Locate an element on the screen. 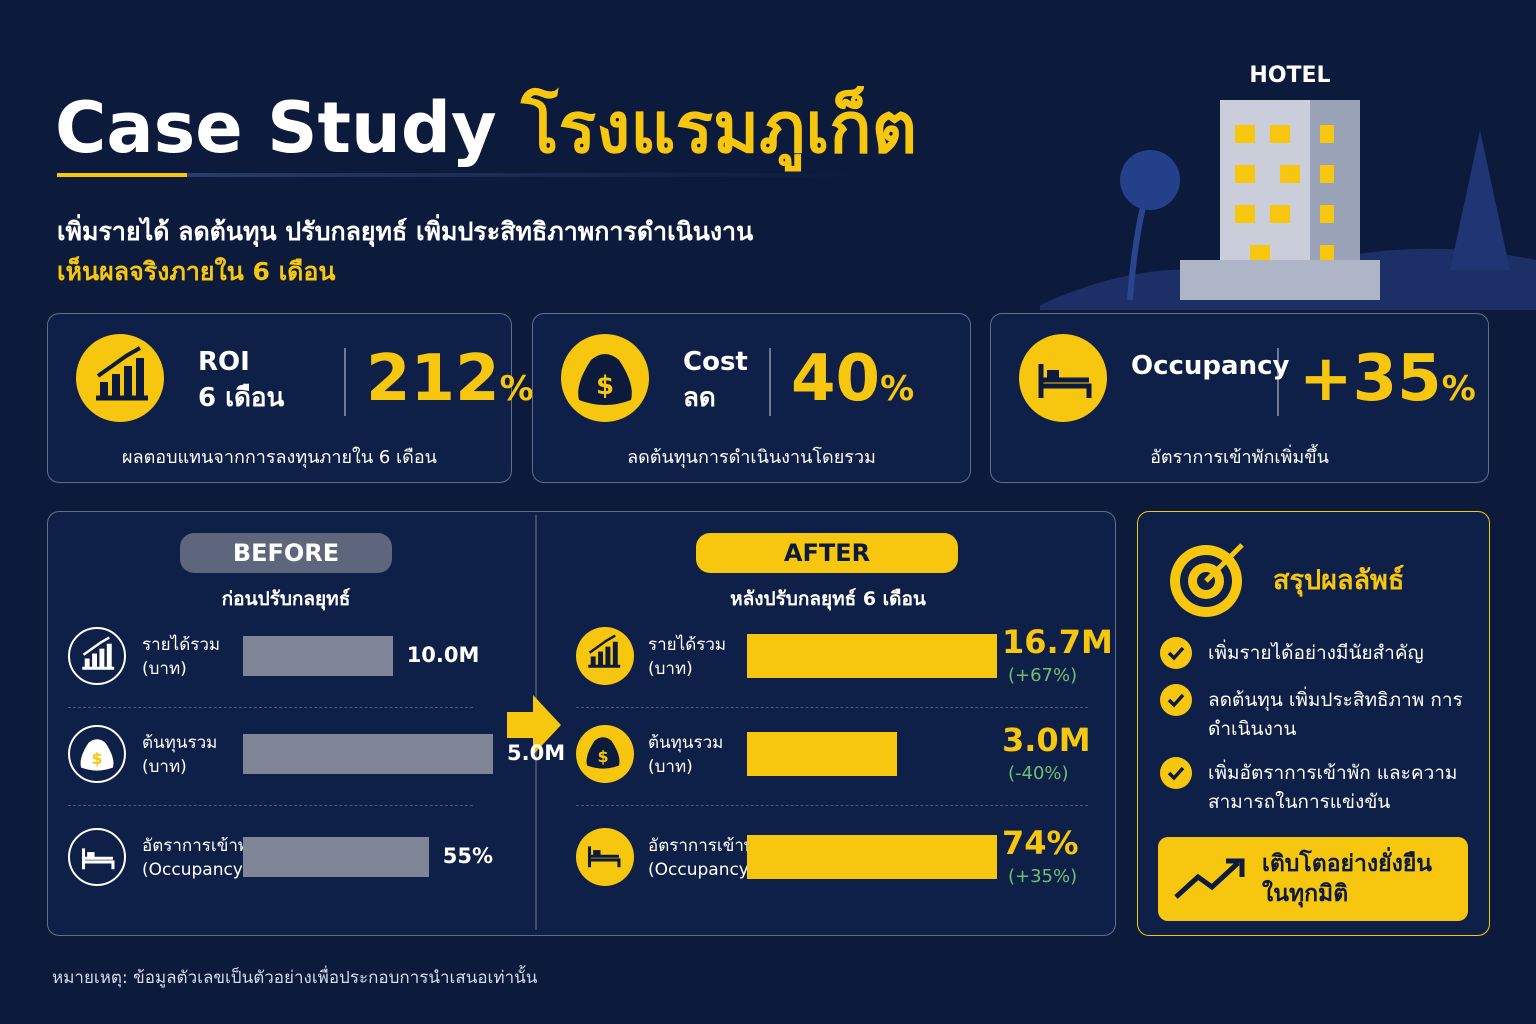 This screenshot has width=1536, height=1024. title-underline is located at coordinates (462, 175).